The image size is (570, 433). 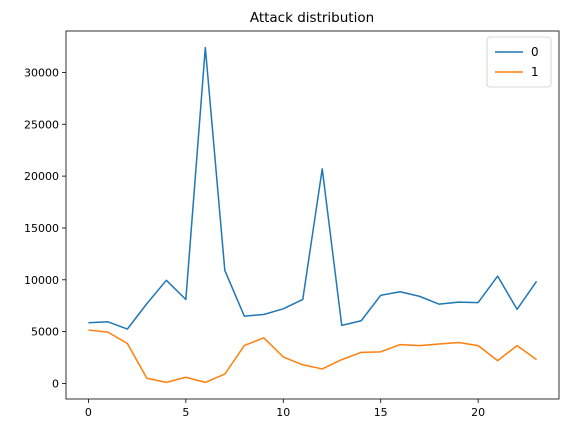 What do you see at coordinates (41, 72) in the screenshot?
I see `y-tick-label: 30000` at bounding box center [41, 72].